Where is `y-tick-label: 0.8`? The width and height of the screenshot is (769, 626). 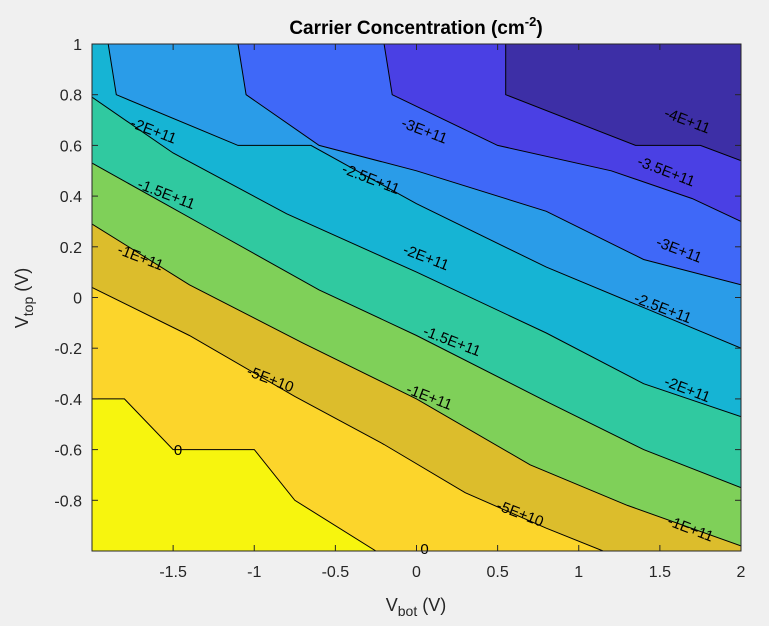
y-tick-label: 0.8 is located at coordinates (71, 96).